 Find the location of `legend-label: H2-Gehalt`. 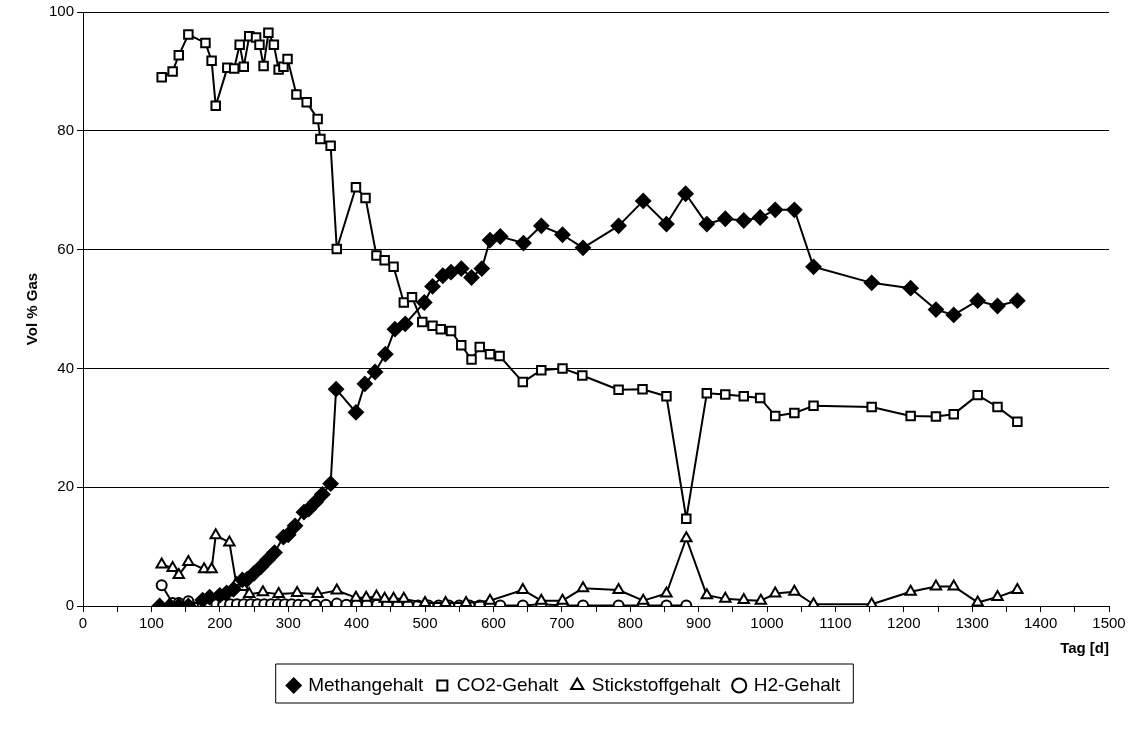

legend-label: H2-Gehalt is located at coordinates (797, 684).